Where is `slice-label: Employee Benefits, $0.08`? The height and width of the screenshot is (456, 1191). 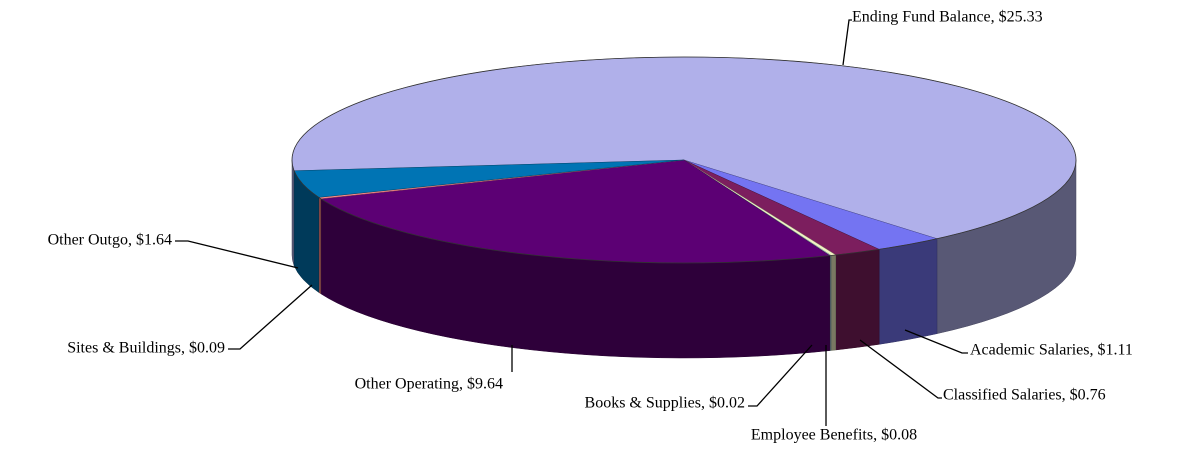
slice-label: Employee Benefits, $0.08 is located at coordinates (834, 435).